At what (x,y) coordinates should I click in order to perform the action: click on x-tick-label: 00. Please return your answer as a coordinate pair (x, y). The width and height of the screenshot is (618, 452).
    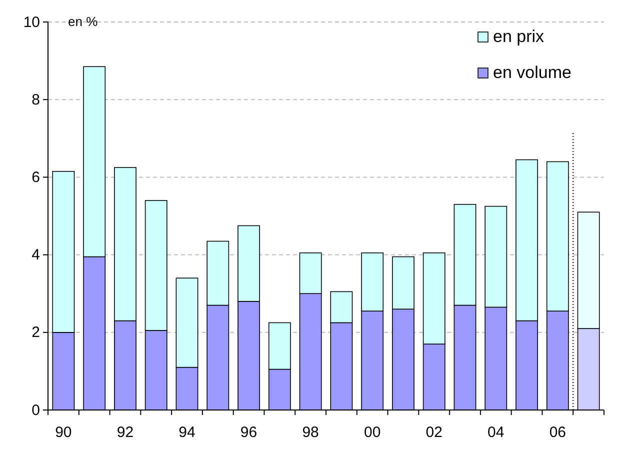
    Looking at the image, I should click on (372, 432).